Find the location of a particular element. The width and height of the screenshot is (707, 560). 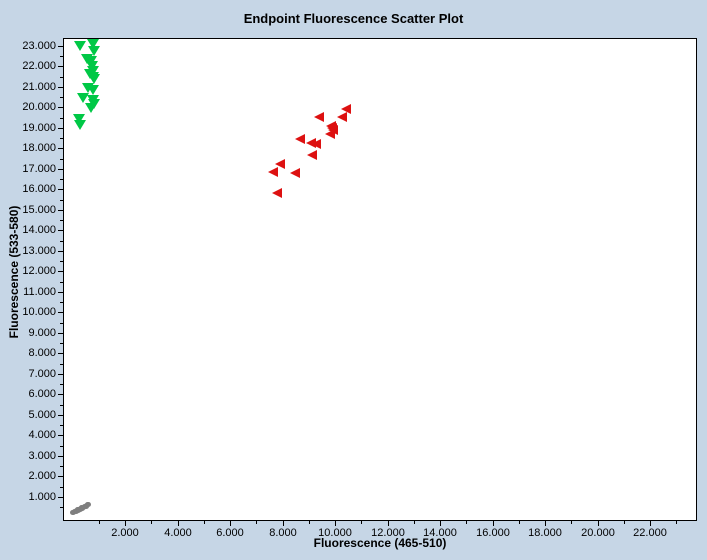

y-tick-label: 15.000 is located at coordinates (39, 210).